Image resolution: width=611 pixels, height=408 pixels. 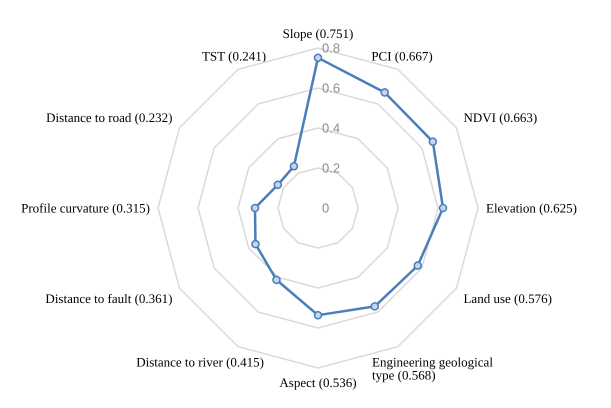 What do you see at coordinates (109, 298) in the screenshot?
I see `spoke-label: Distance to fault (0.361)` at bounding box center [109, 298].